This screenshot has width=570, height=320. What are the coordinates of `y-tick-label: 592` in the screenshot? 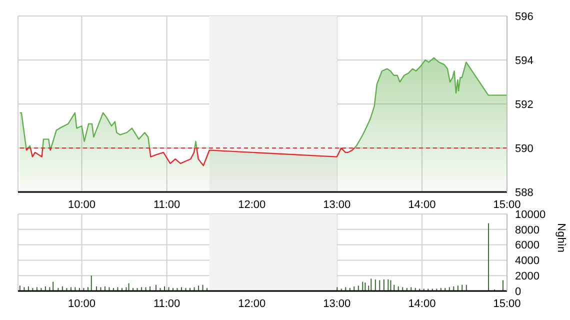 It's located at (524, 104).